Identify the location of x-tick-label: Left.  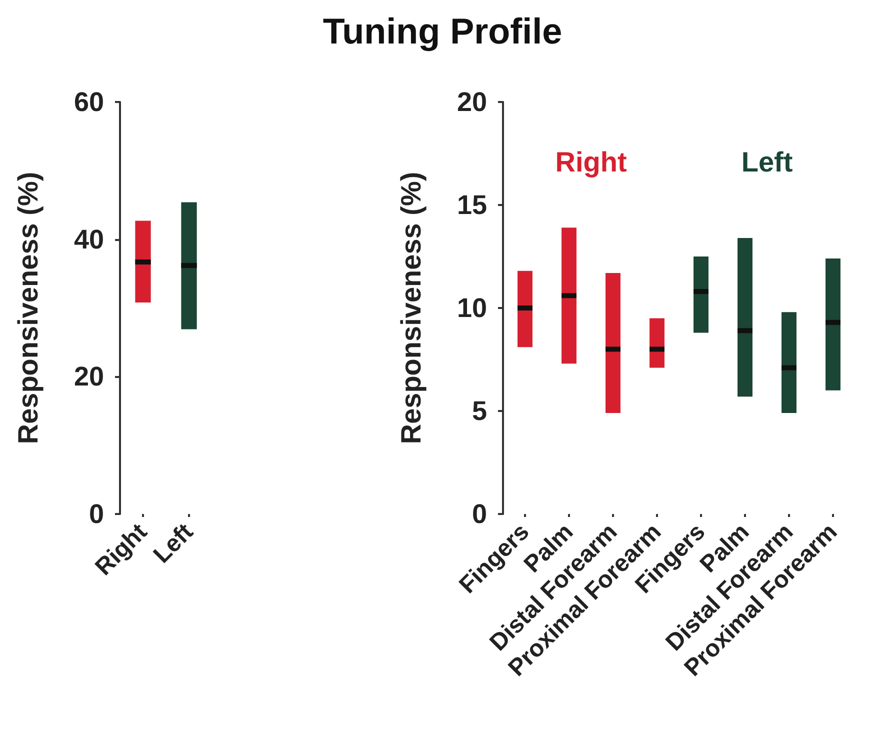
(173, 543).